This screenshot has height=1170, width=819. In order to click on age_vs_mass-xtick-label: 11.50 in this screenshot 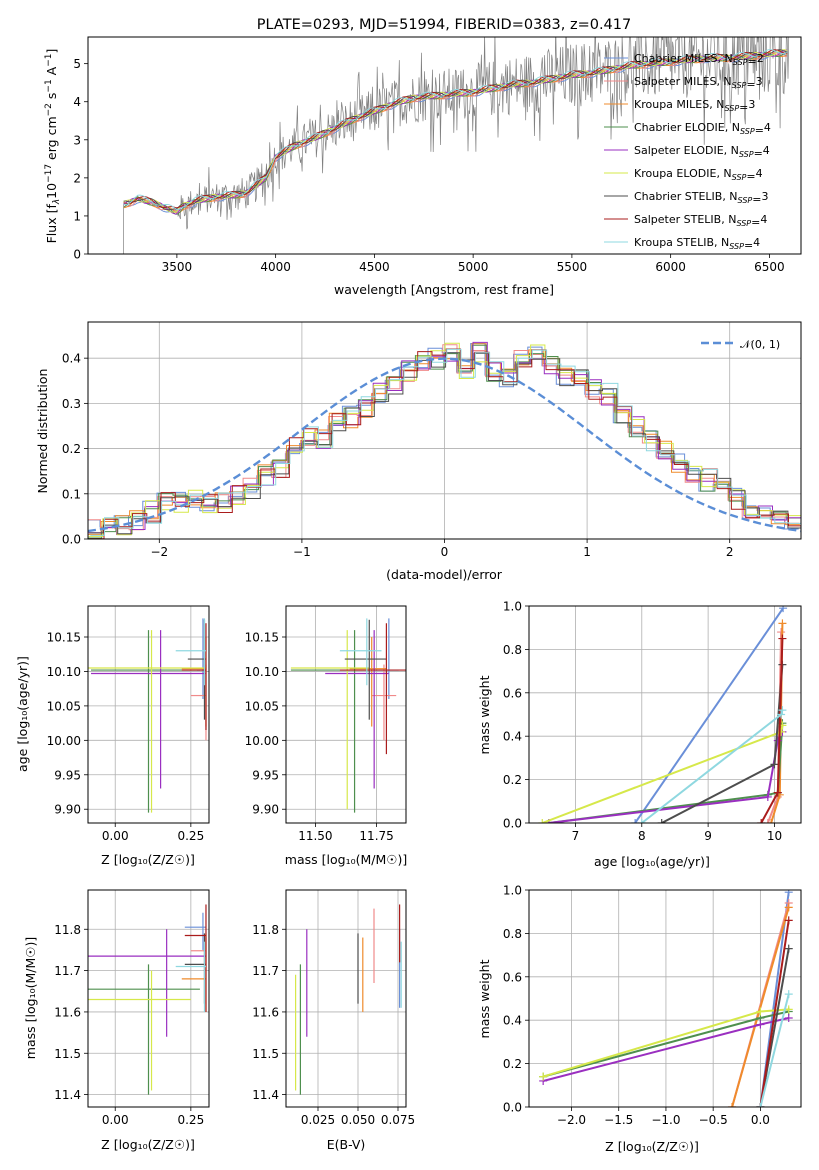, I will do `click(315, 836)`.